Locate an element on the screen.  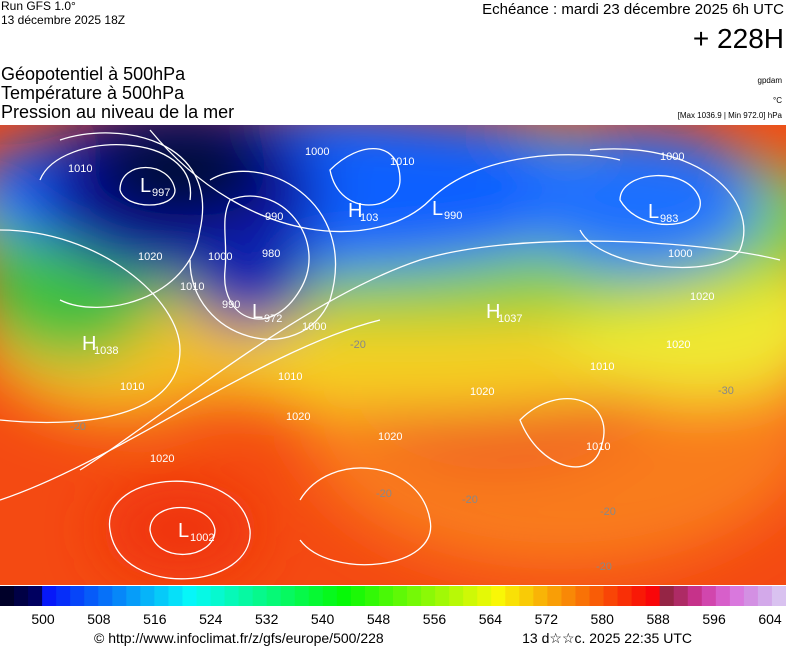
title-geopotential: Géopotentiel à 500hPa is located at coordinates (93, 74).